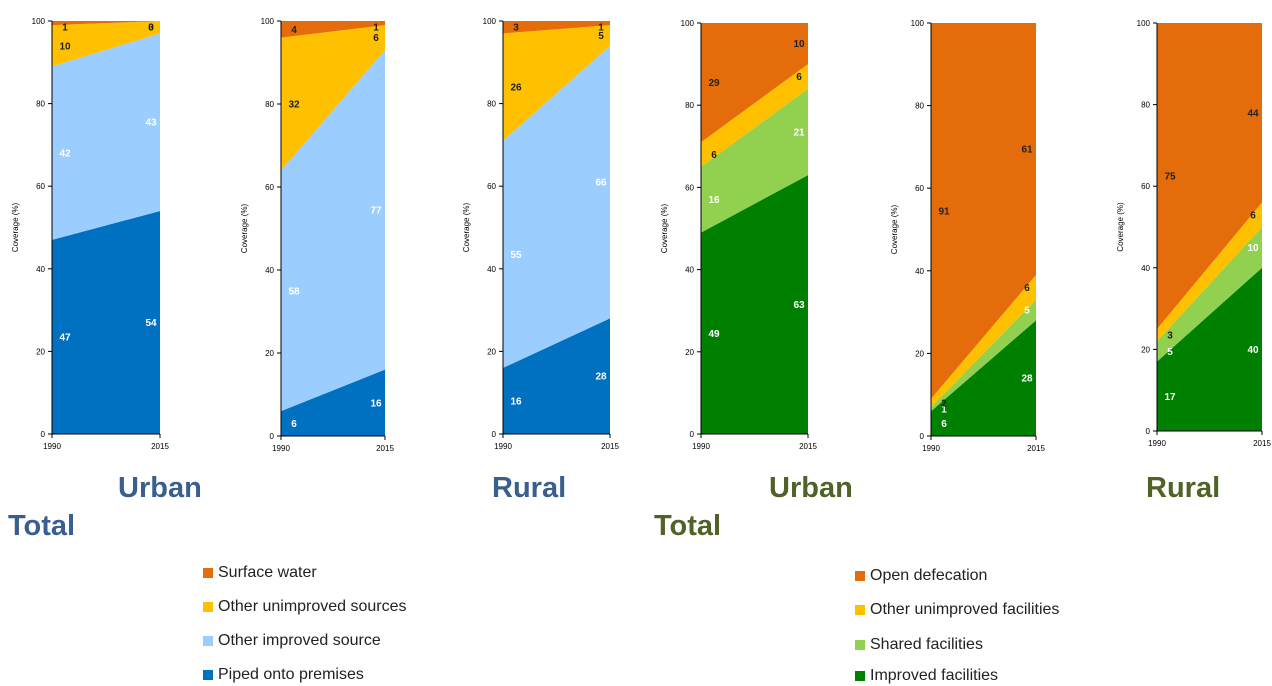 This screenshot has height=686, width=1272. Describe the element at coordinates (965, 609) in the screenshot. I see `legend-label: Other unimproved facilities` at that location.